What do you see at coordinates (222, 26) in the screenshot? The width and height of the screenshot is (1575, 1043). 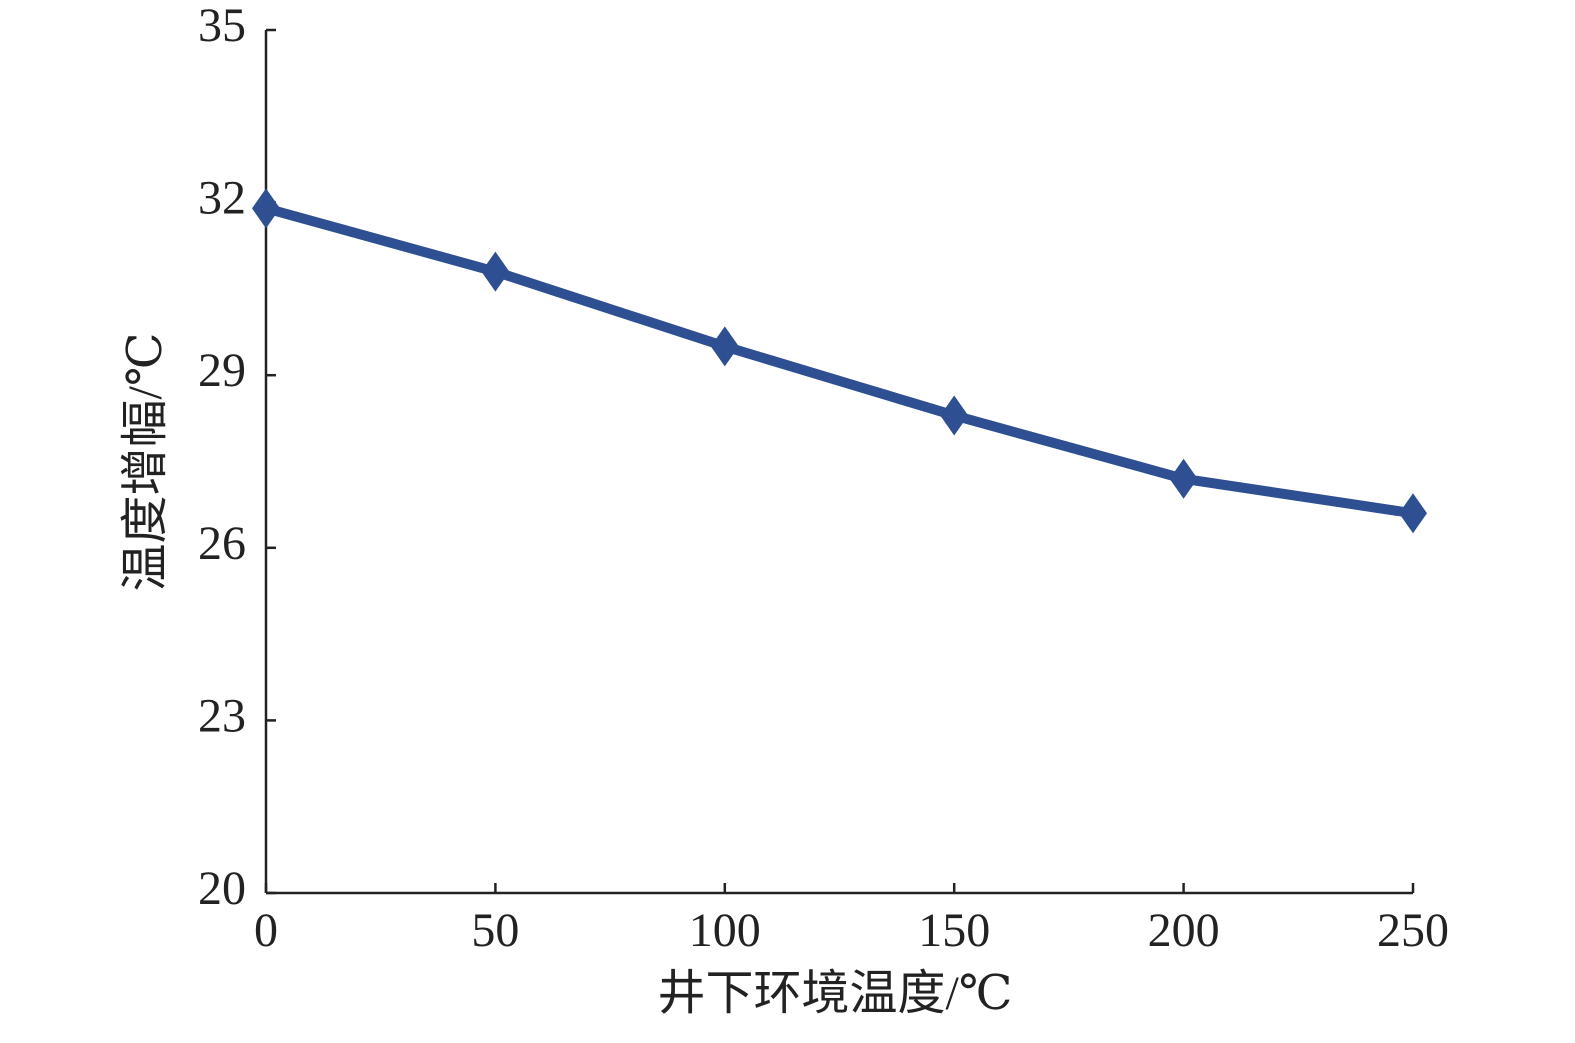 I see `y-tick-label: 35` at bounding box center [222, 26].